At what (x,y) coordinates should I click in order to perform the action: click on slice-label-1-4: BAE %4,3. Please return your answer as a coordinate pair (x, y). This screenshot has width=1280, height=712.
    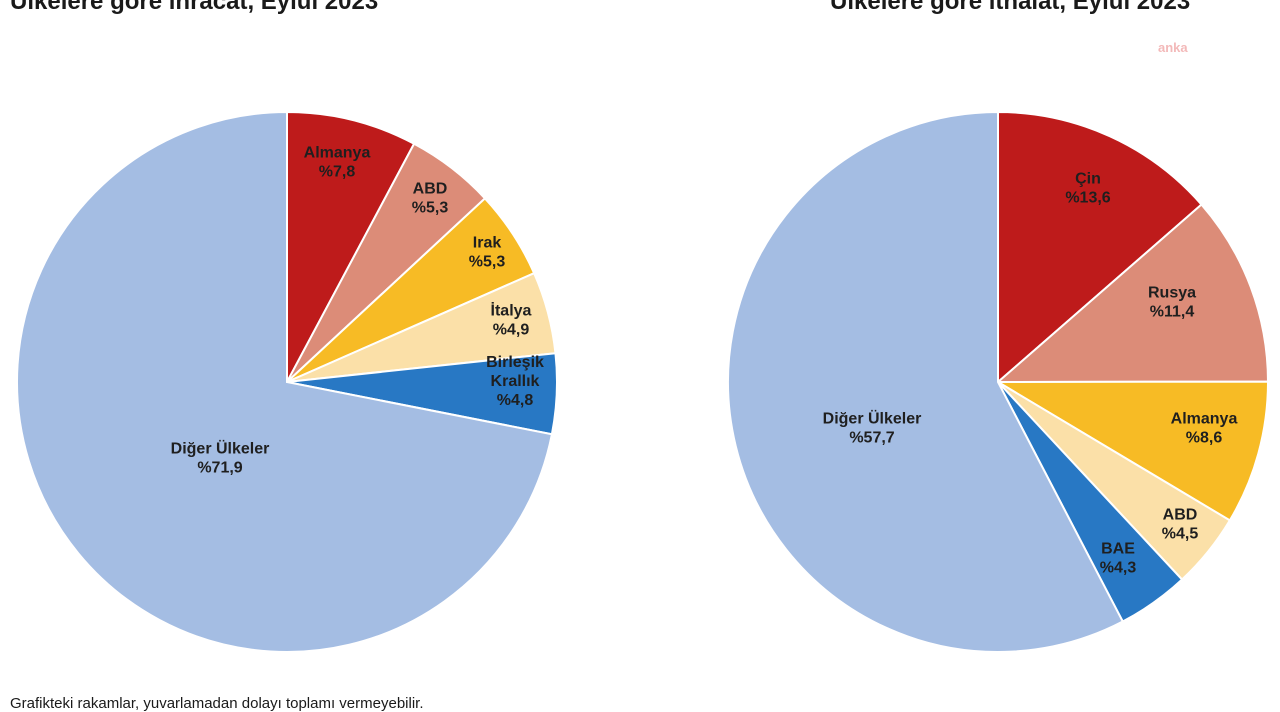
    Looking at the image, I should click on (1118, 559).